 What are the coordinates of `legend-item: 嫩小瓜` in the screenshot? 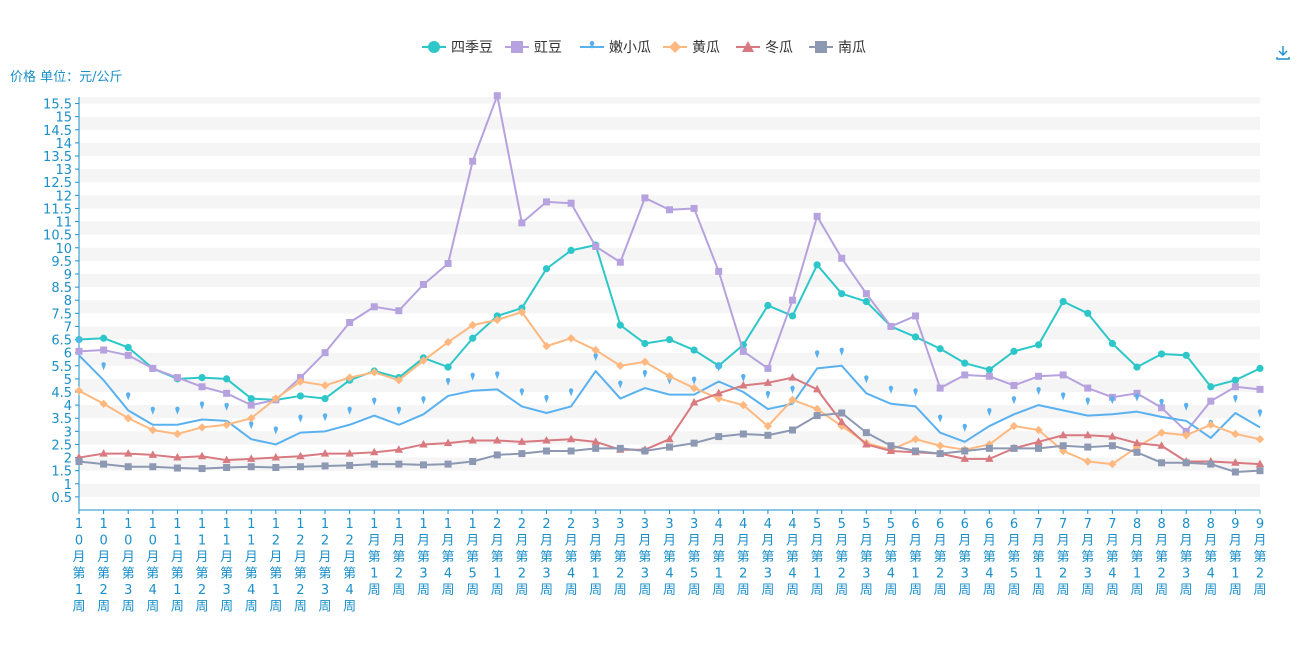 It's located at (615, 48).